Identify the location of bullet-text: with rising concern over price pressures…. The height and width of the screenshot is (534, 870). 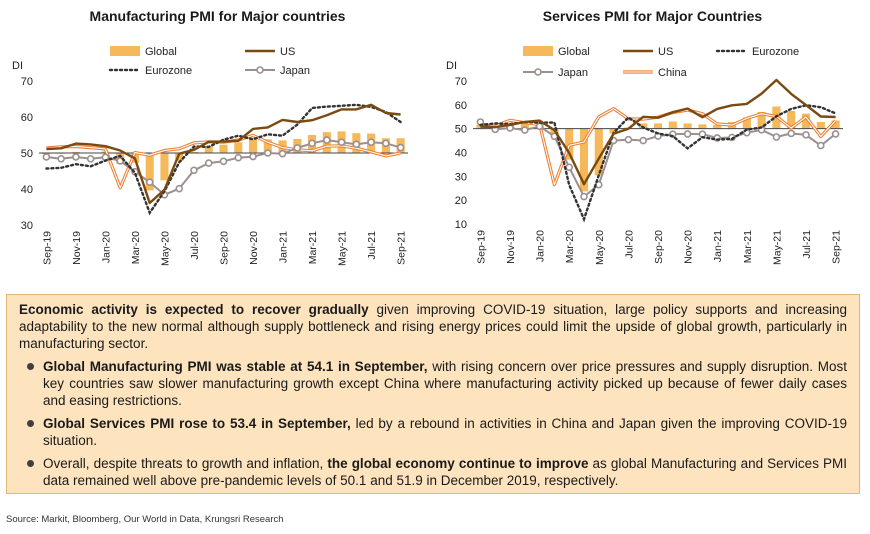
(445, 383).